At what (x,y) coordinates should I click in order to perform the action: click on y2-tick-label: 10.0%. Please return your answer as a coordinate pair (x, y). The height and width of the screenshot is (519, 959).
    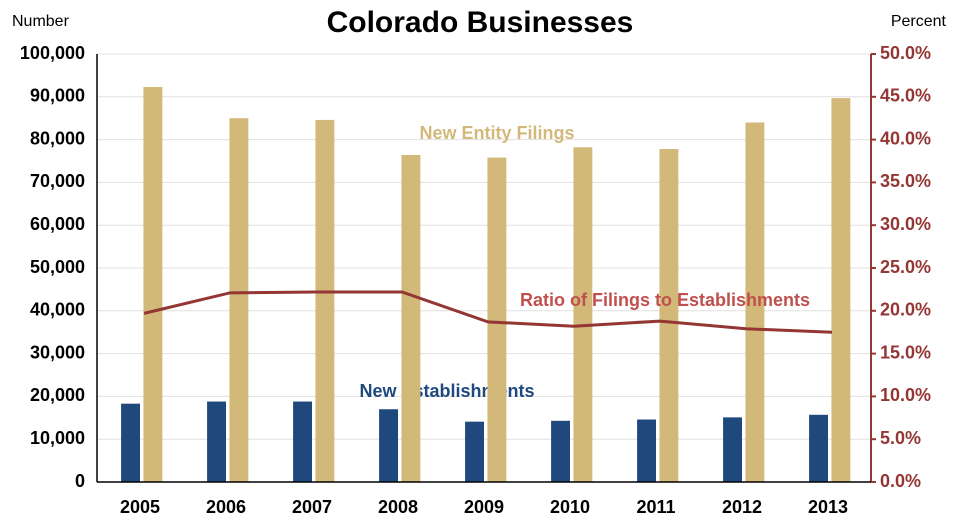
    Looking at the image, I should click on (905, 395).